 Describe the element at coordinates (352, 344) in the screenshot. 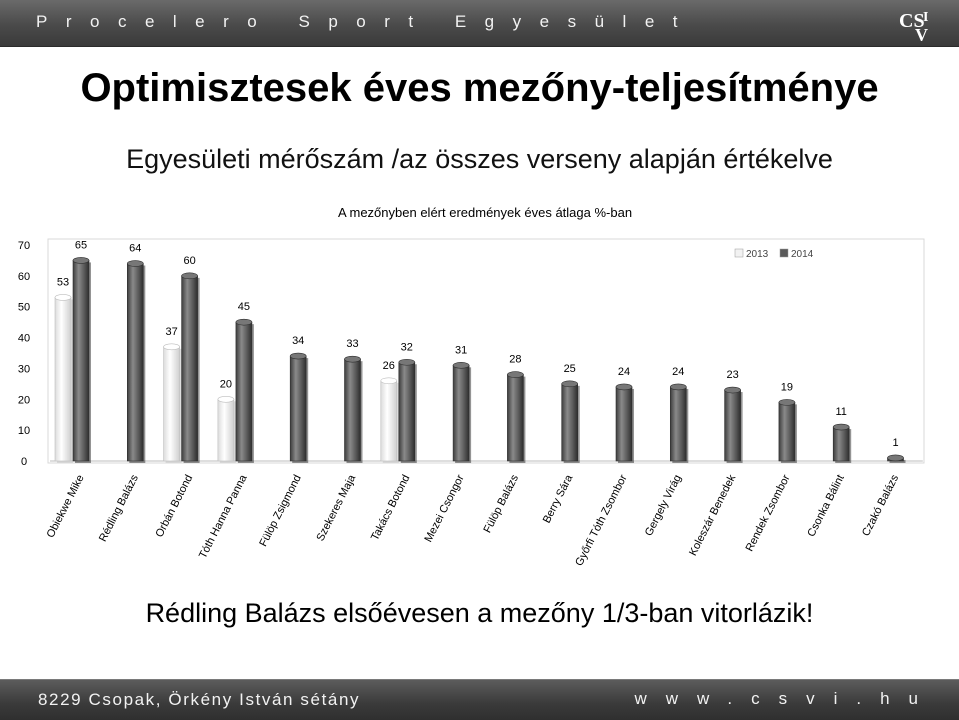

I see `value-label-2014: 33` at that location.